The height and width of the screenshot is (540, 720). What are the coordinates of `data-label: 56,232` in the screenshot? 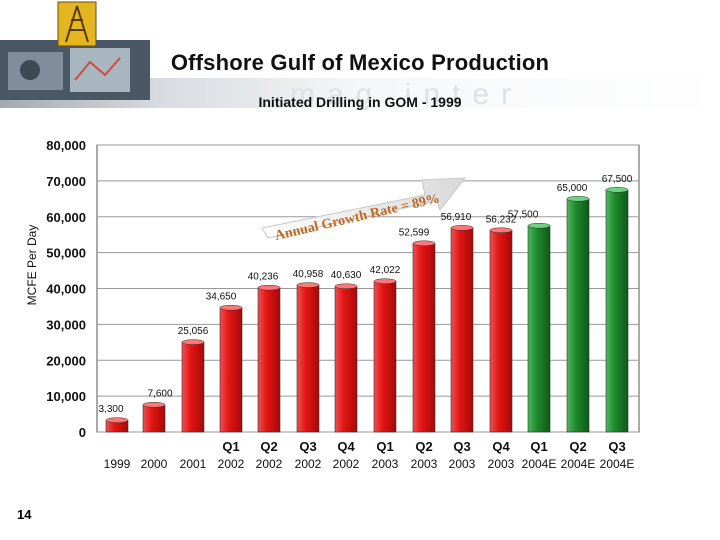 It's located at (501, 219).